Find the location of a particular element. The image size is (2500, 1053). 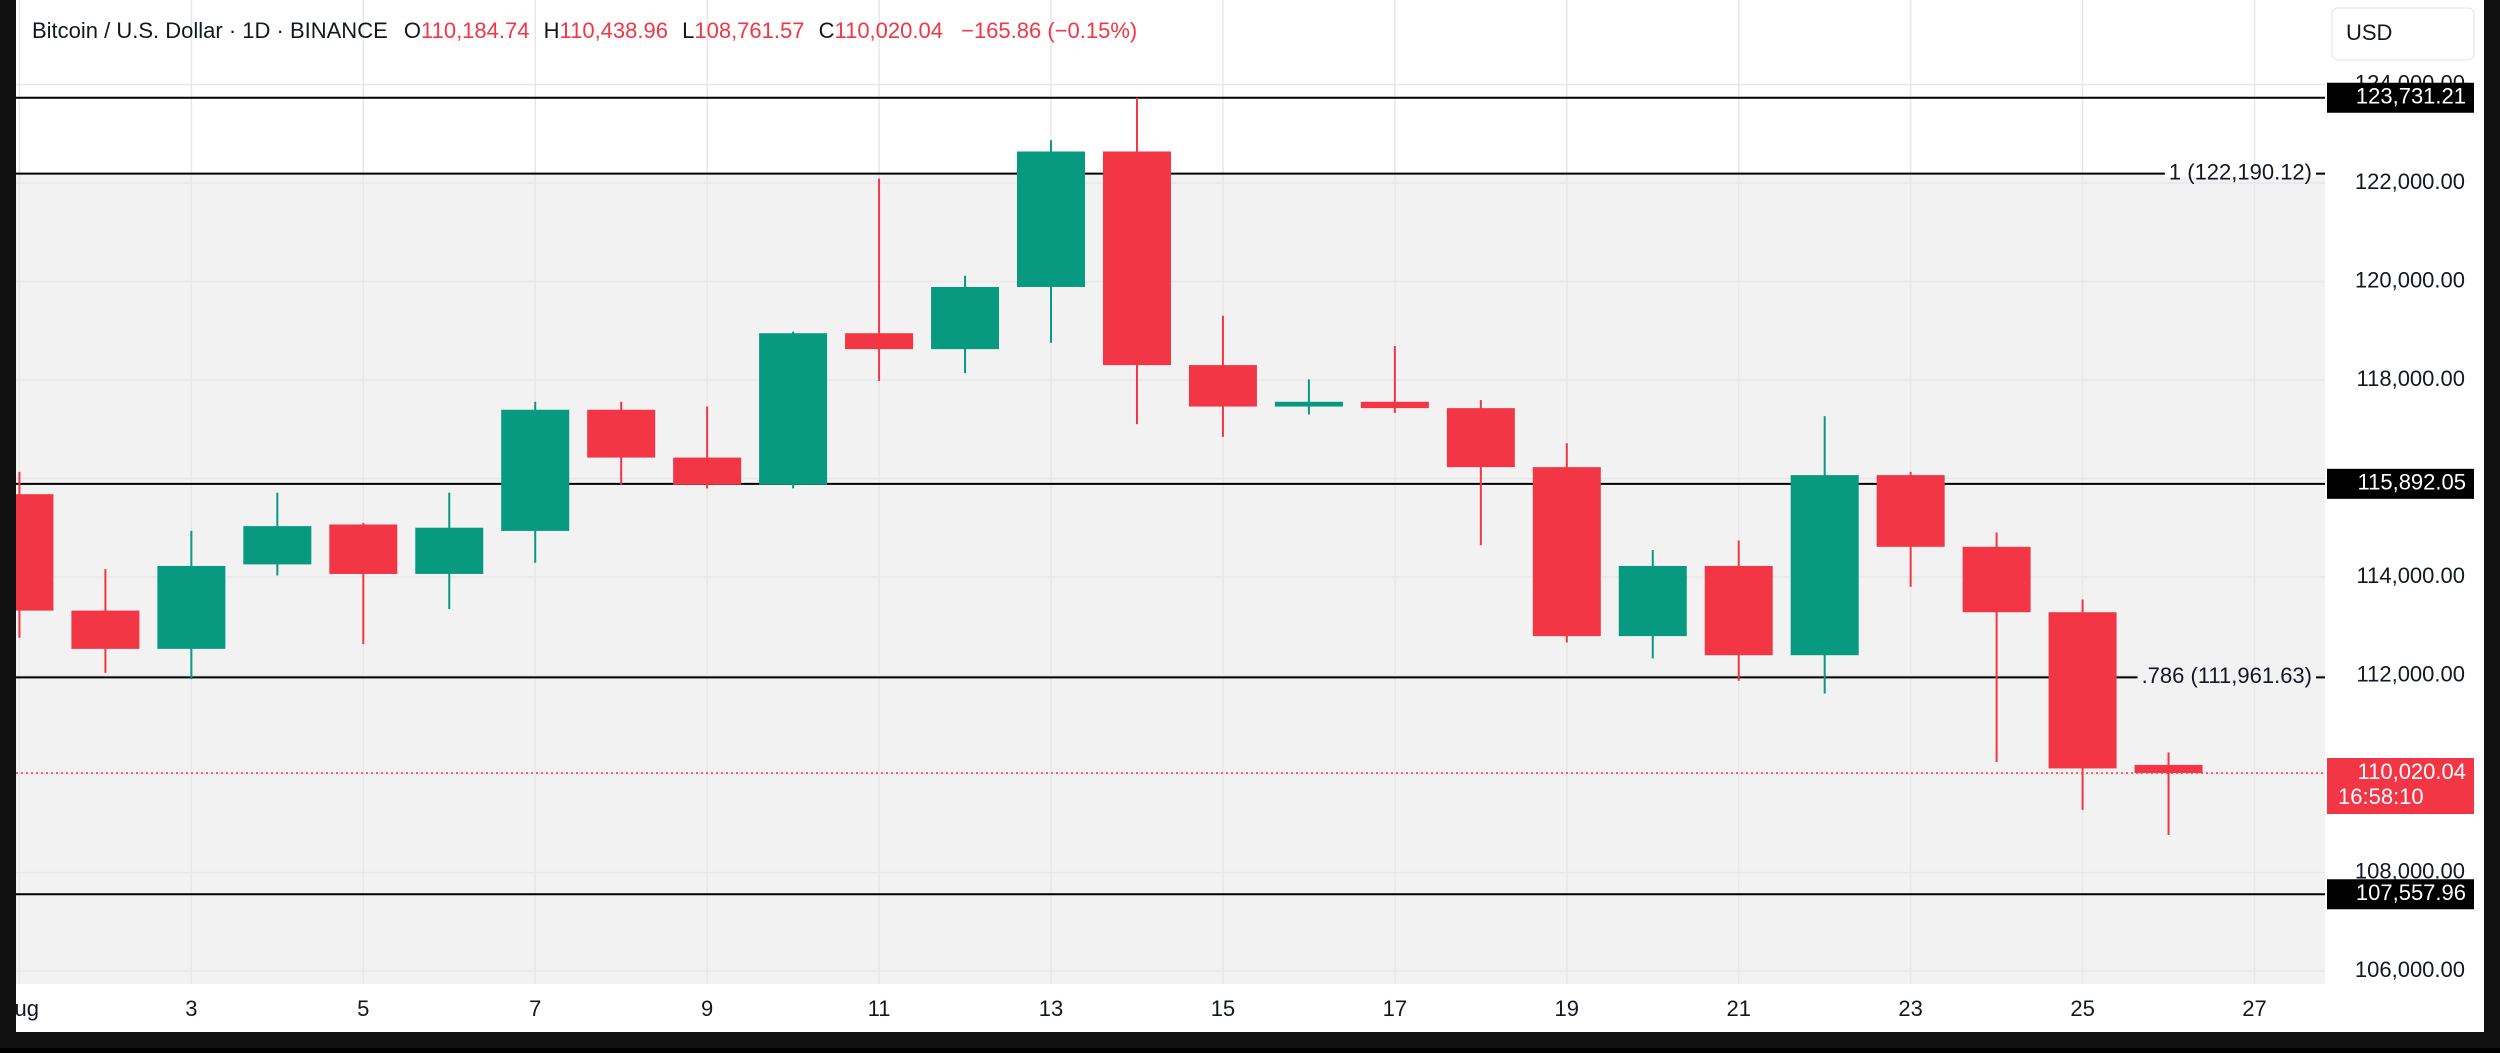

frame-right is located at coordinates (2492, 524).